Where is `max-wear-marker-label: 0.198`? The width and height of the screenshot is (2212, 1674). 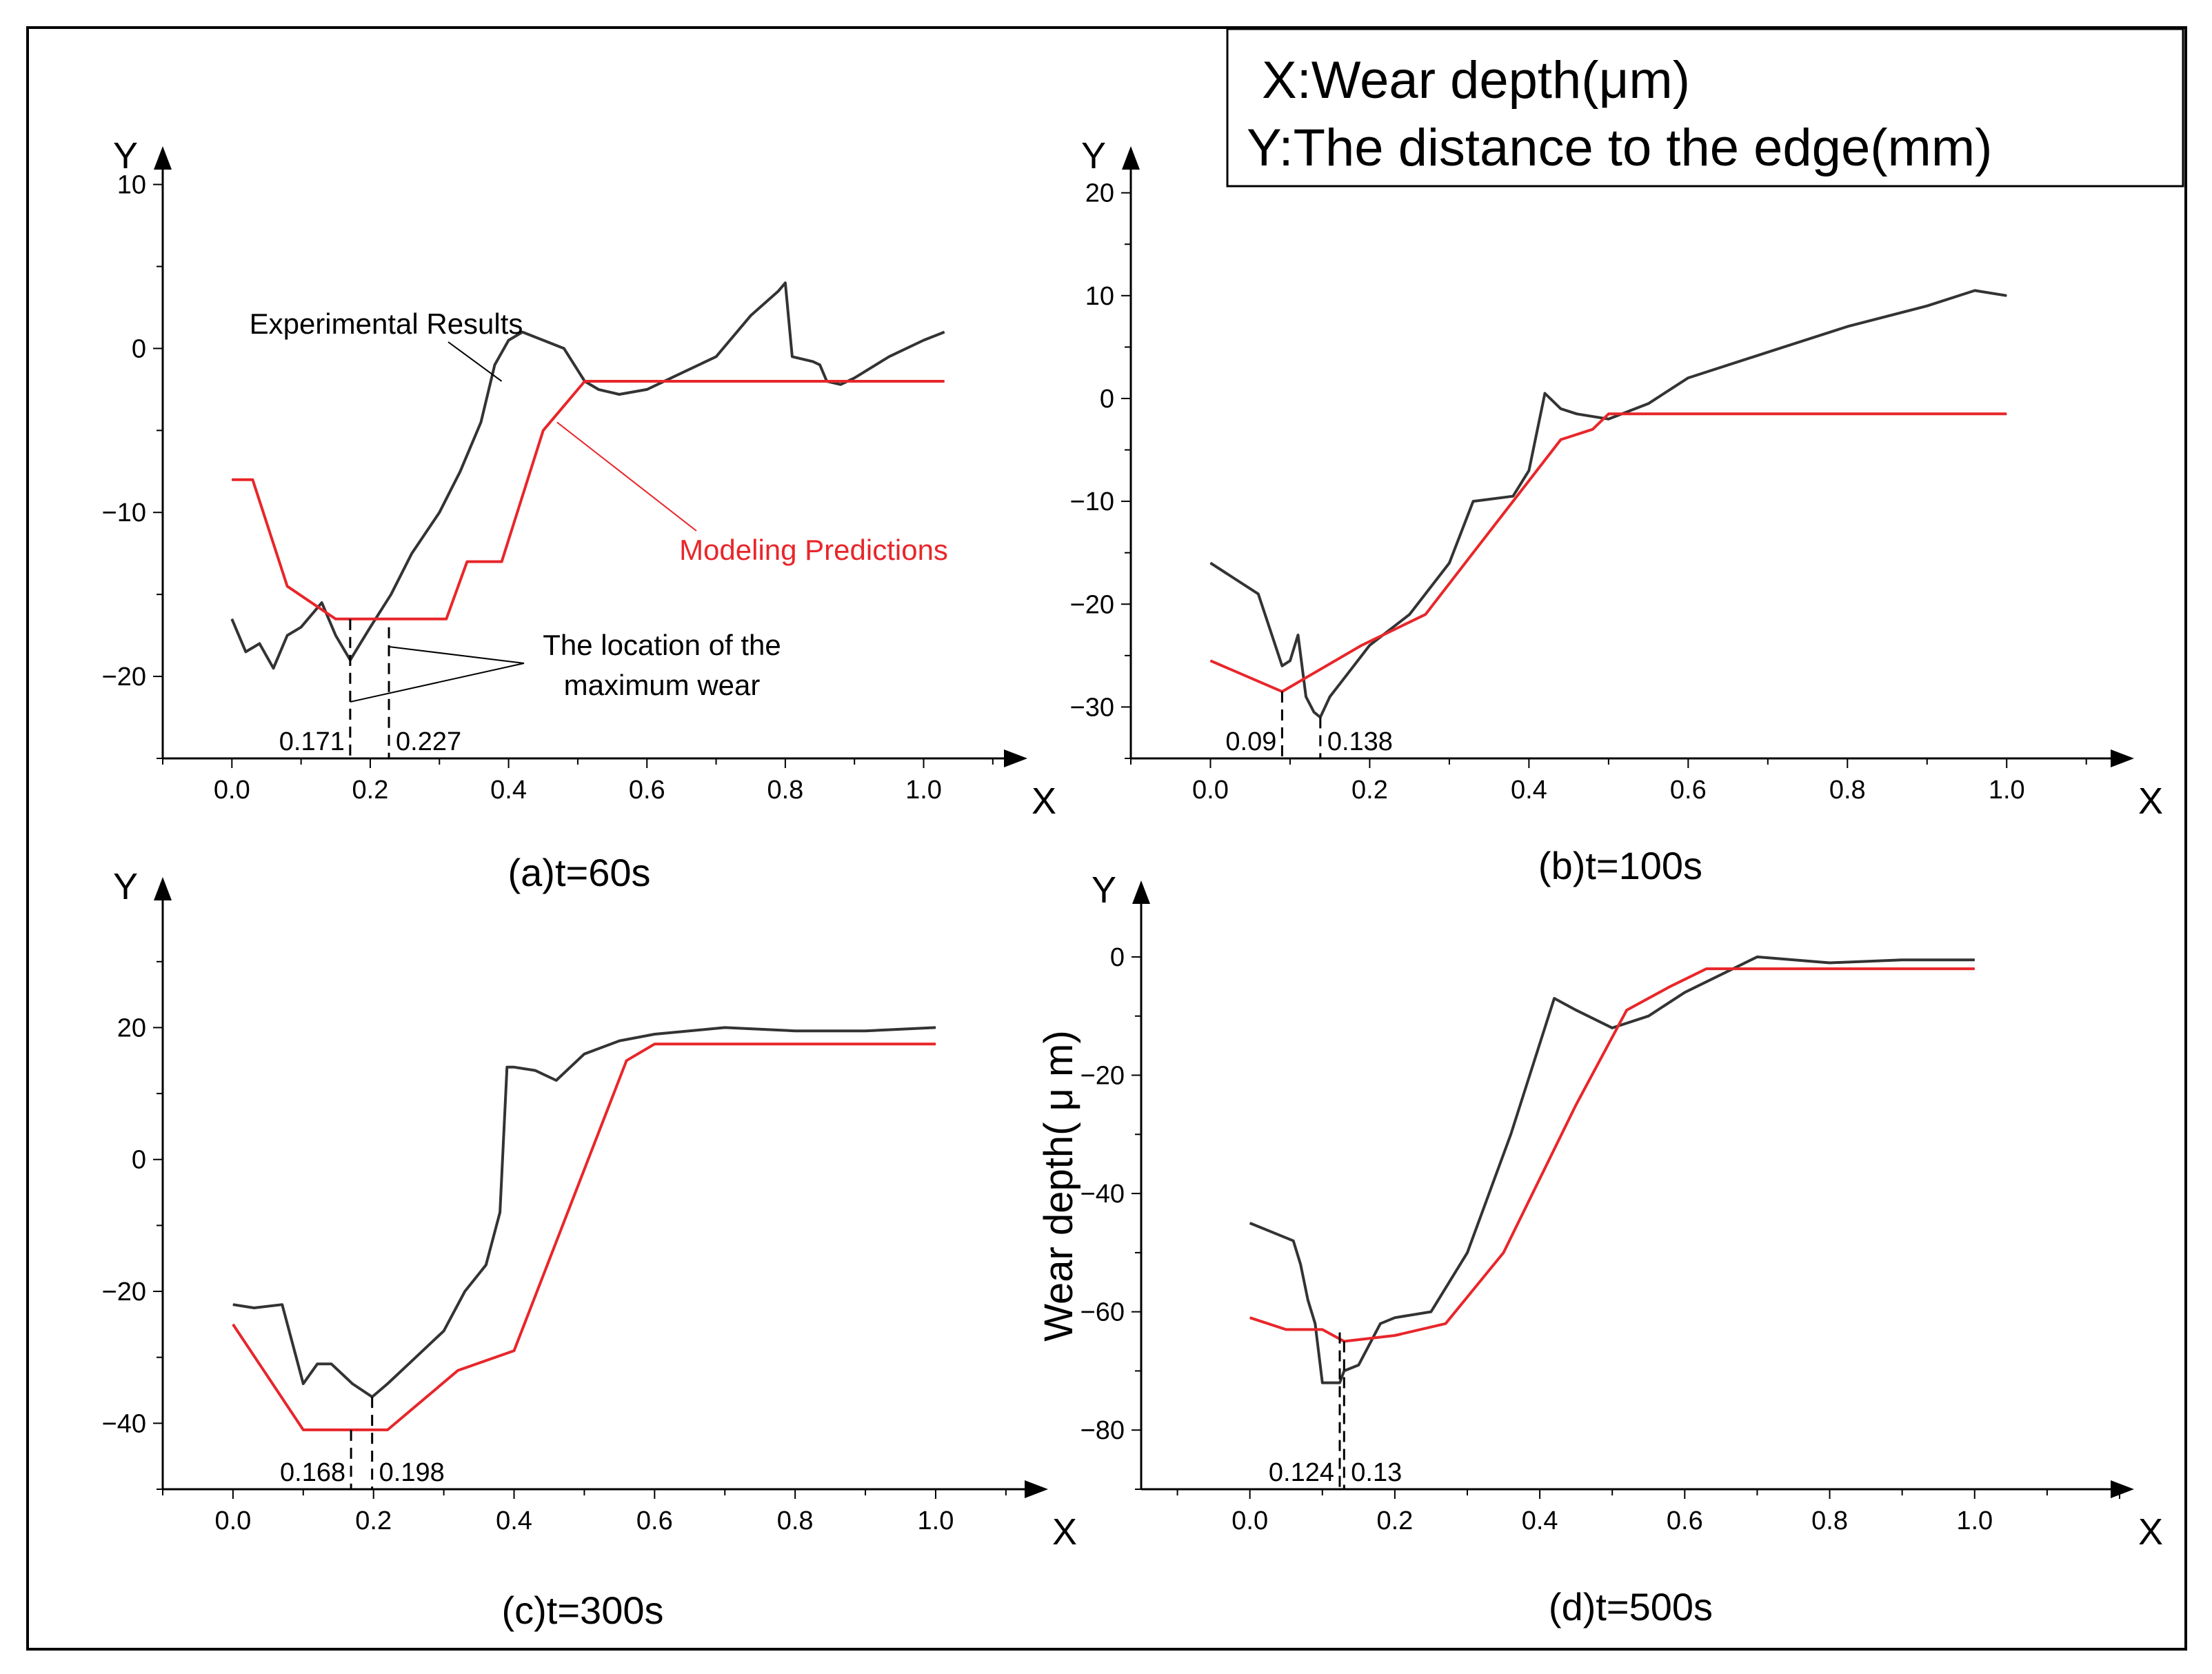
max-wear-marker-label: 0.198 is located at coordinates (412, 1472).